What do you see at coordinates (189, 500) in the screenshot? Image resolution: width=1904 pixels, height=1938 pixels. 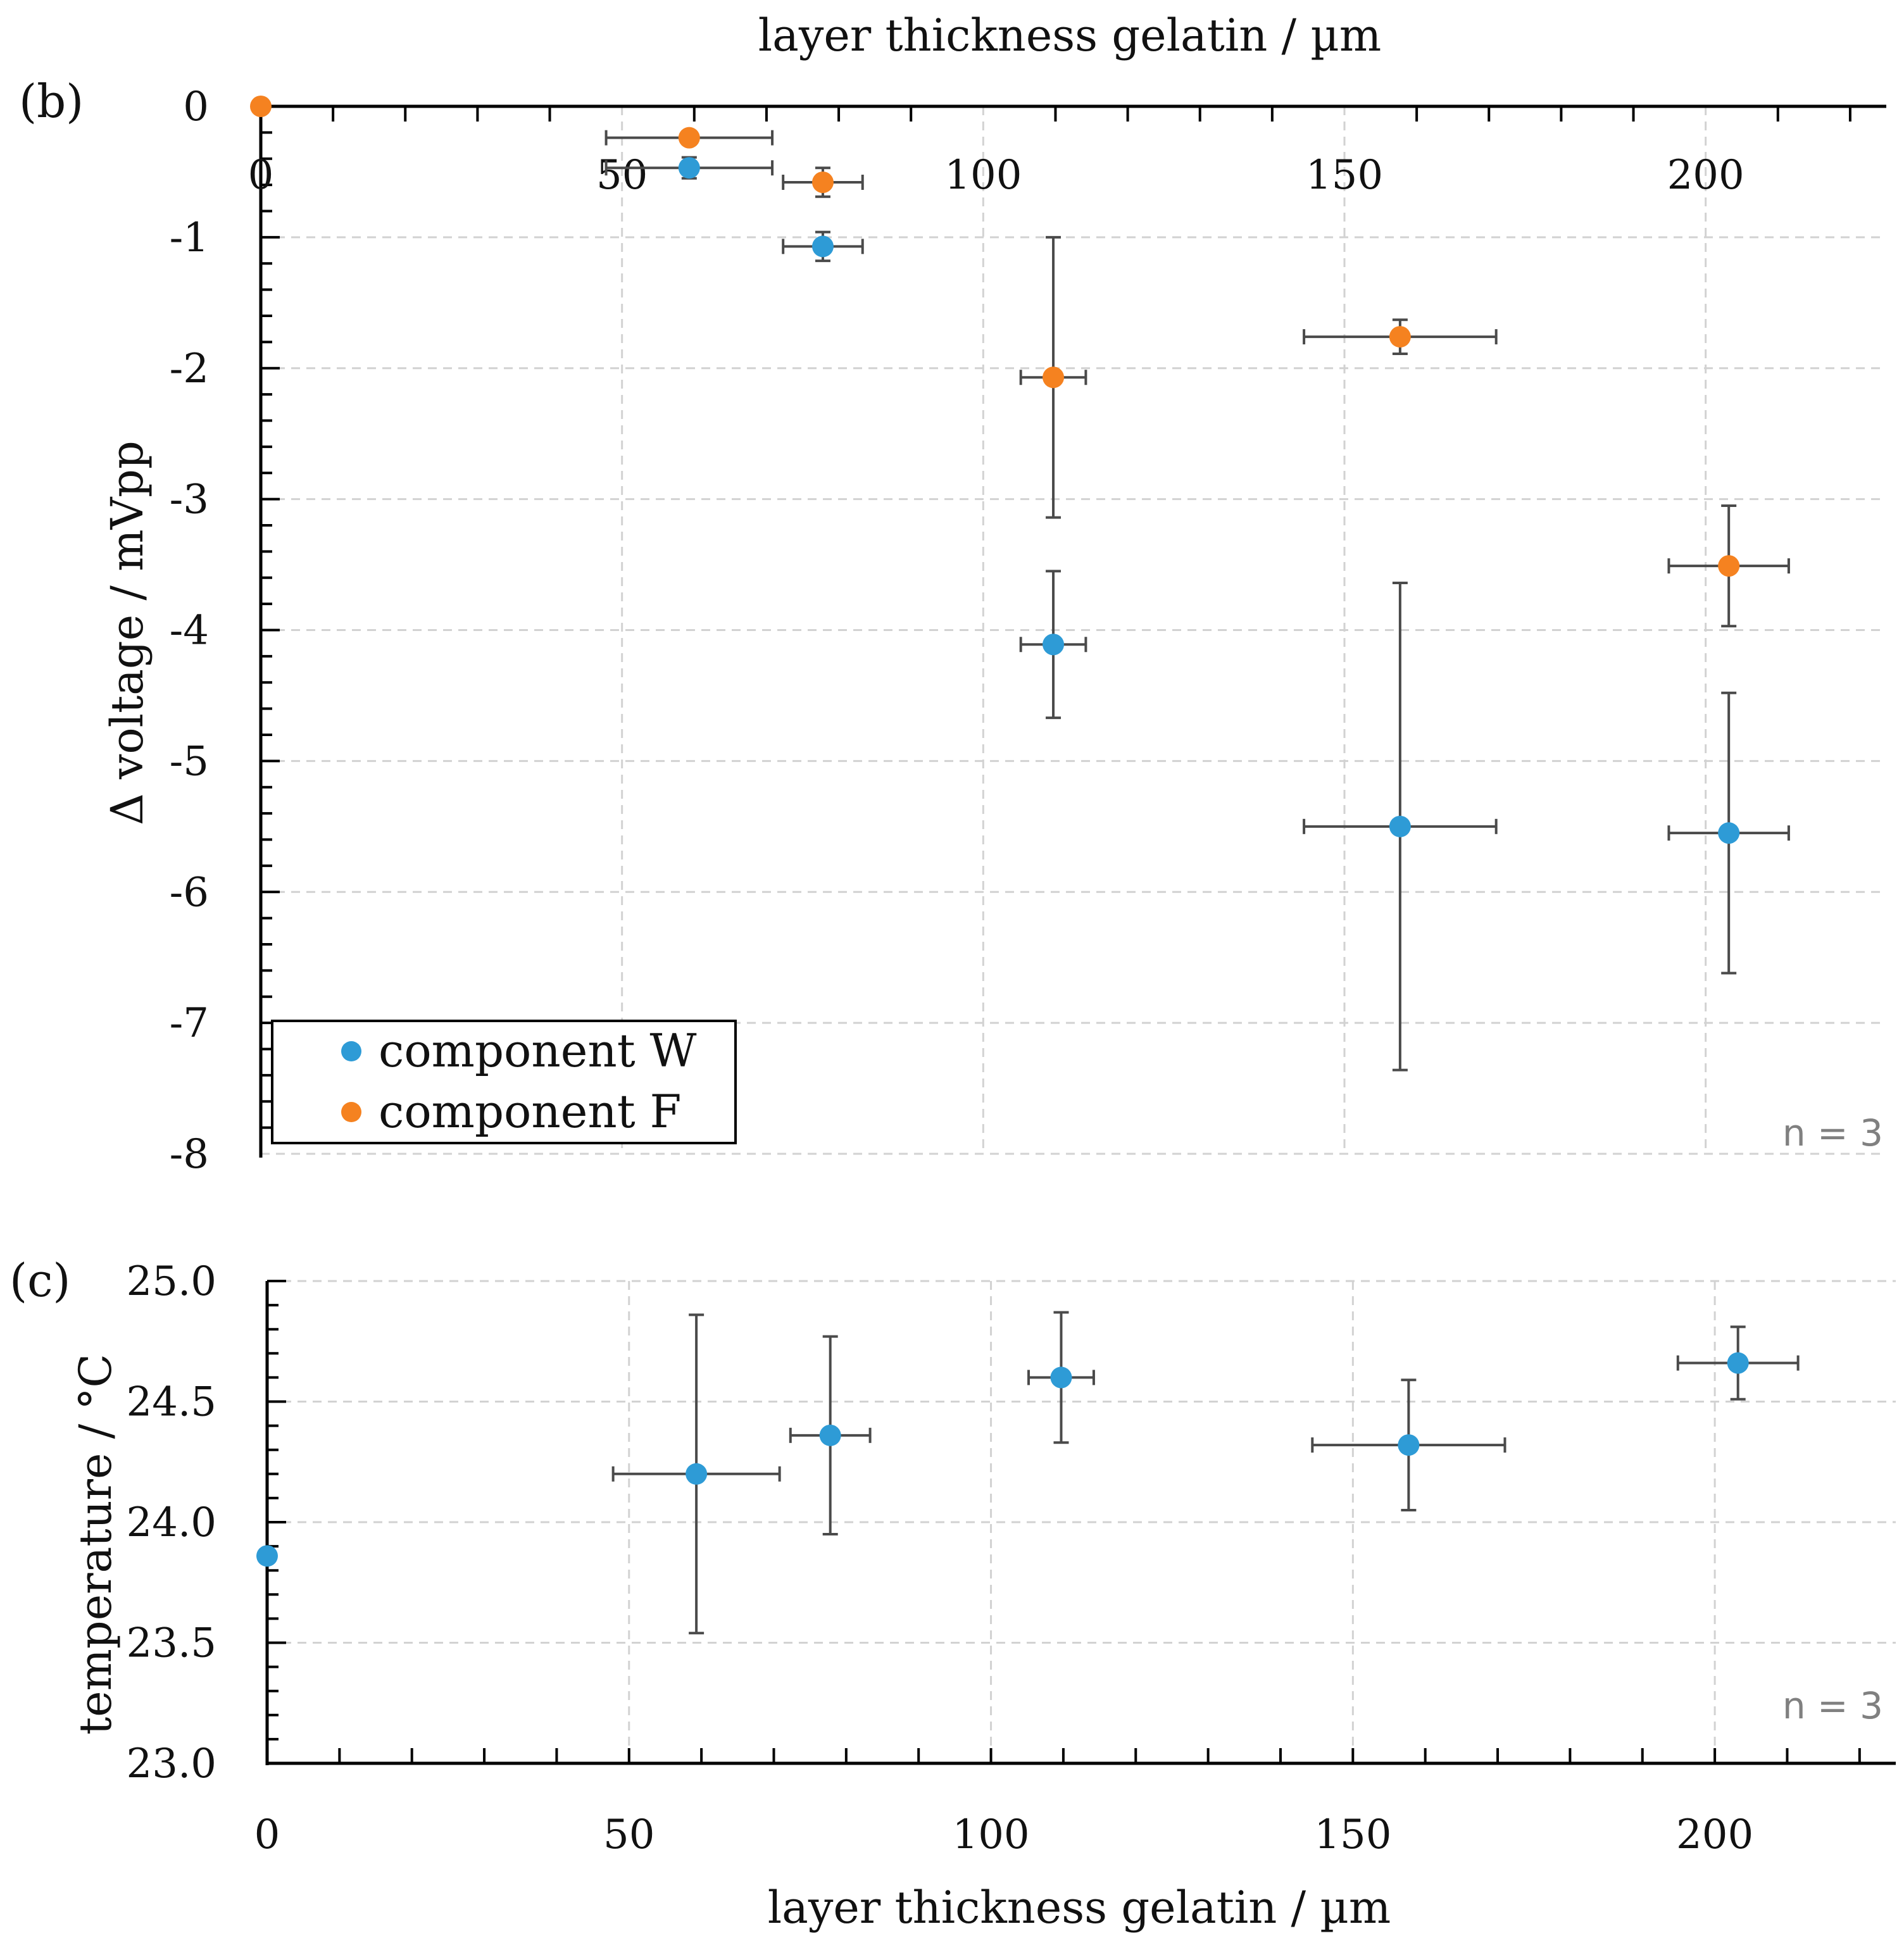 I see `y-tick-label-b: -3` at bounding box center [189, 500].